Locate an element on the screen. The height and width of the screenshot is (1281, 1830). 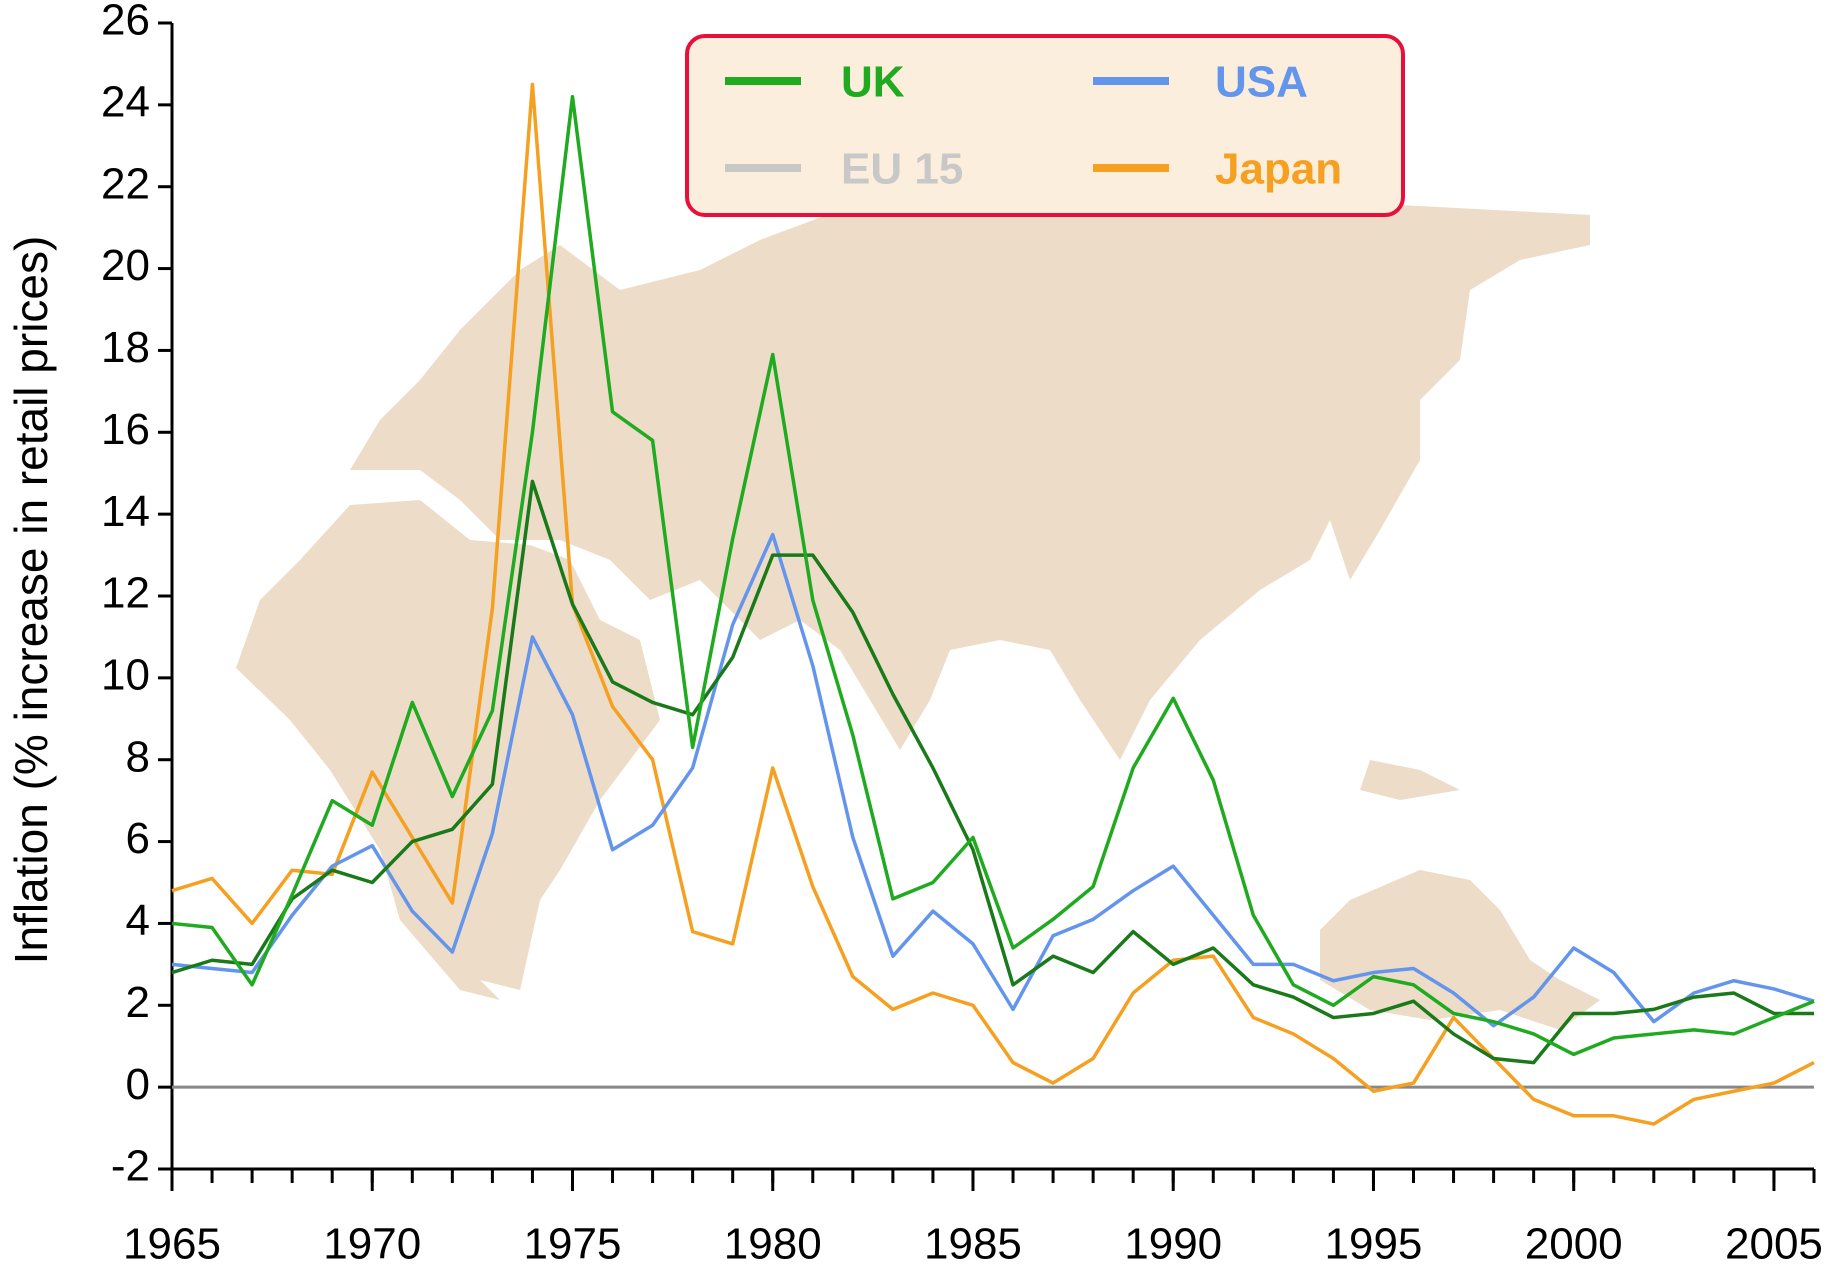
y-tick-label: 10 is located at coordinates (125, 674).